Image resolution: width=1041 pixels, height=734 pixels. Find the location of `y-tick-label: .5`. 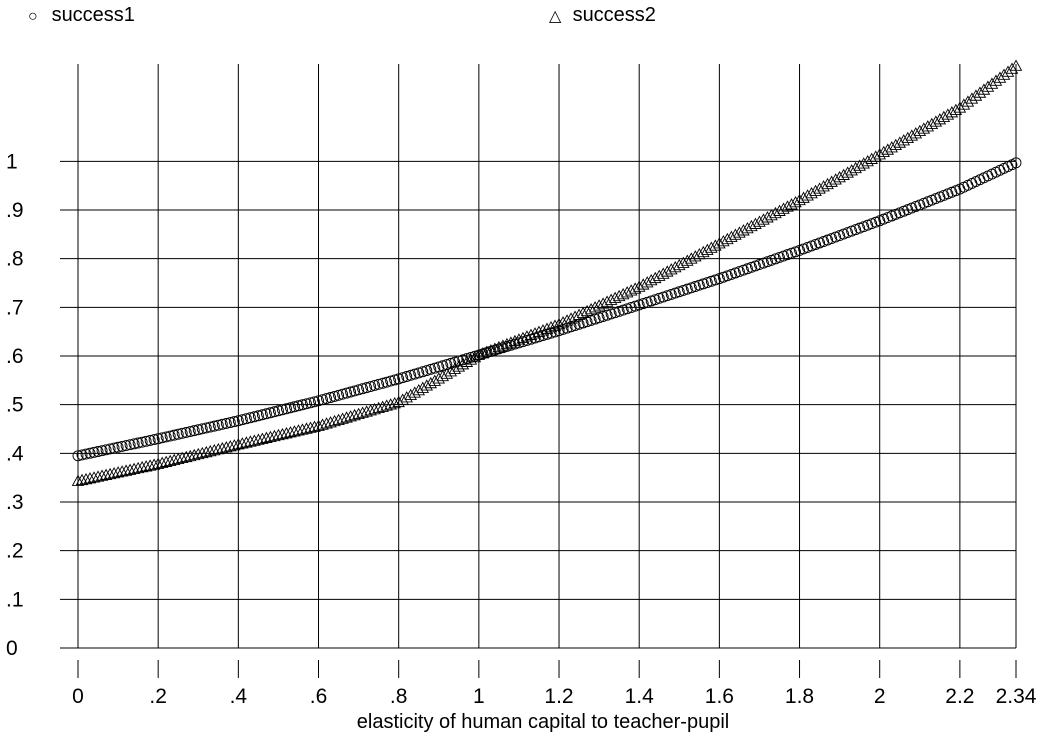

y-tick-label: .5 is located at coordinates (15, 405).